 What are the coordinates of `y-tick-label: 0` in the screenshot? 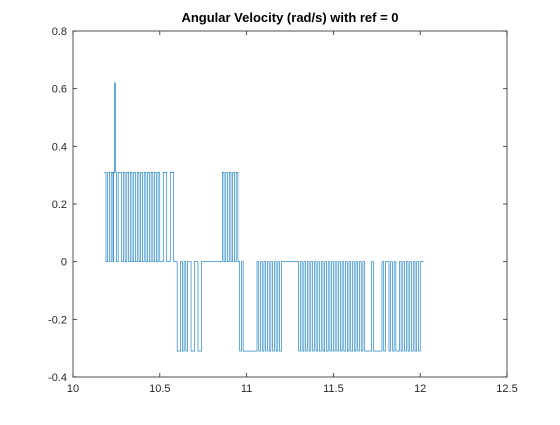 It's located at (64, 263).